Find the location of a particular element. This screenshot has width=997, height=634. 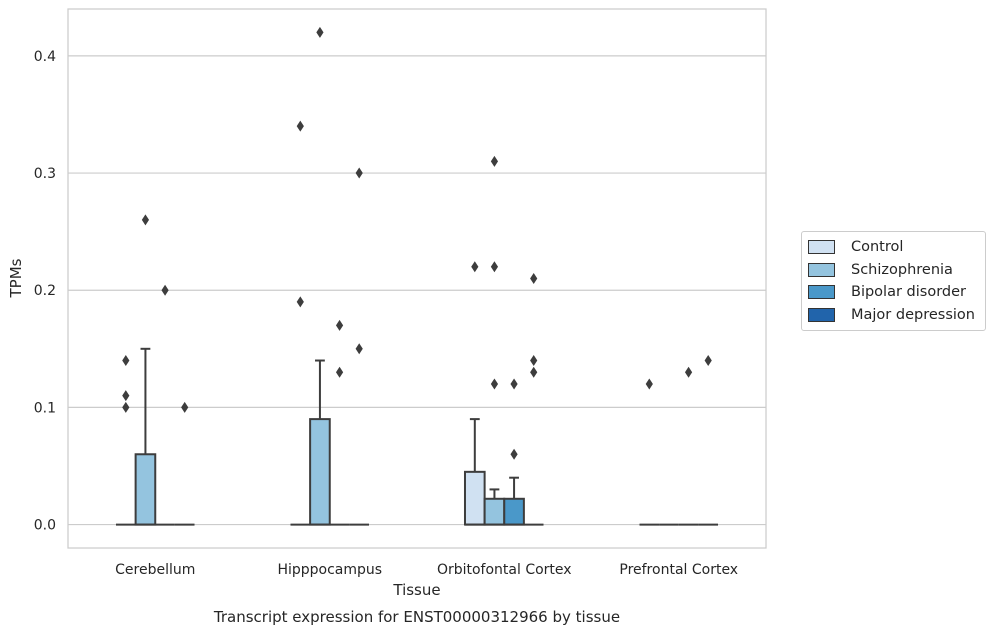

x-tick-label: Hipppocampus is located at coordinates (329, 570).